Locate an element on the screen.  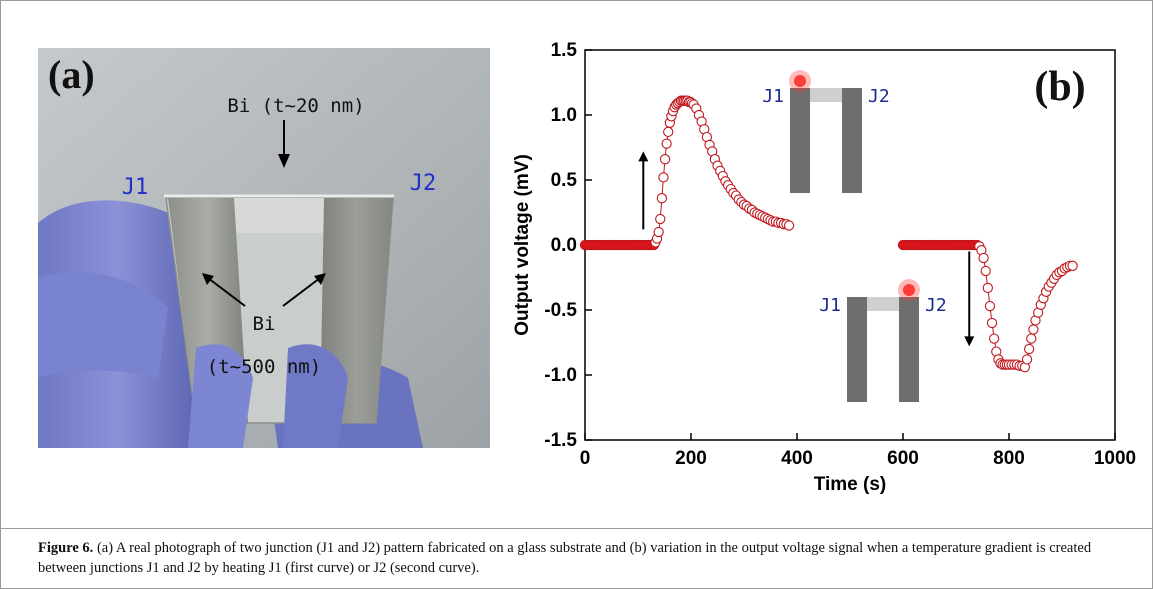
panel-a-label: (a) is located at coordinates (71, 74).